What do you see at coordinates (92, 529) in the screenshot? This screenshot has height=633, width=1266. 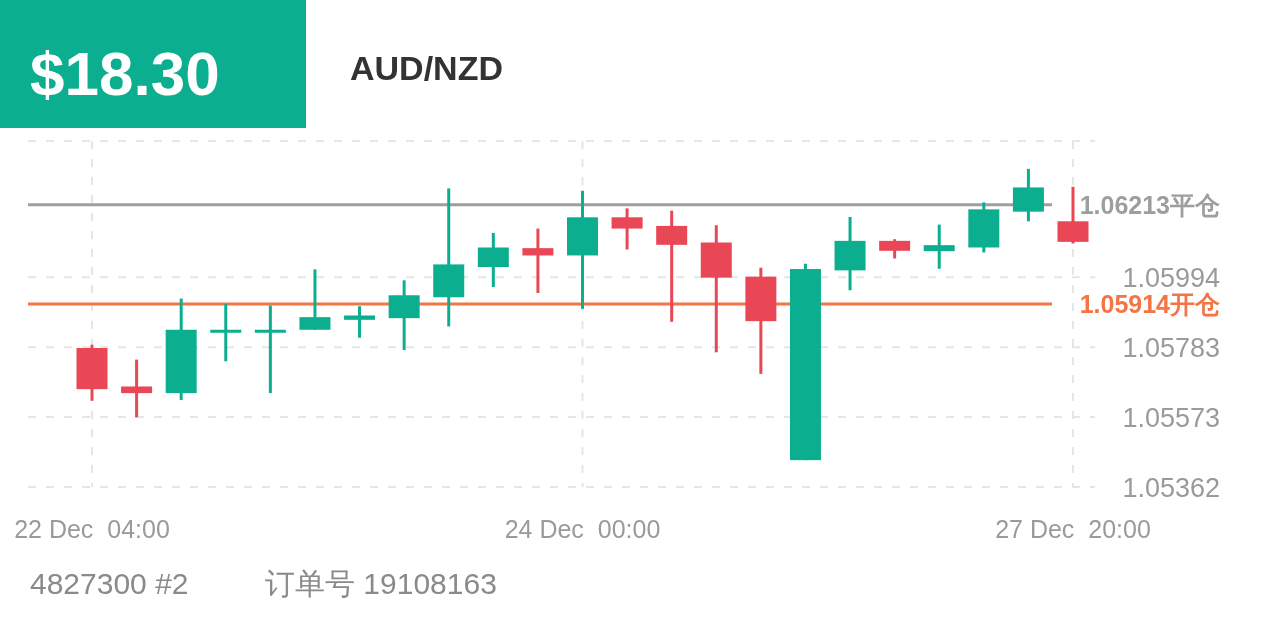 I see `x-tick-label: 22 Dec 04:00` at bounding box center [92, 529].